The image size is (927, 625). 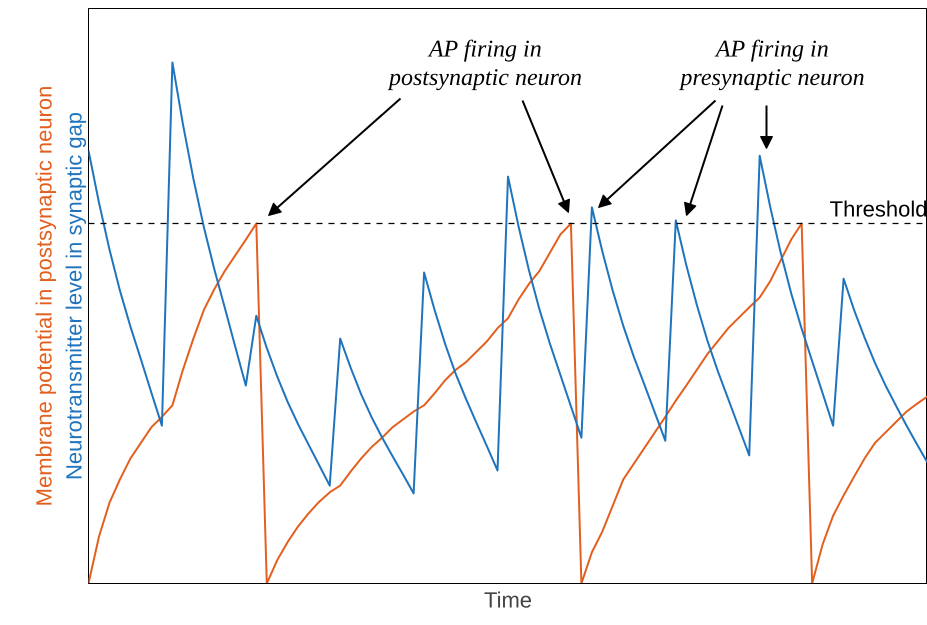 What do you see at coordinates (771, 64) in the screenshot?
I see `annotation: AP firing in presynaptic neuron` at bounding box center [771, 64].